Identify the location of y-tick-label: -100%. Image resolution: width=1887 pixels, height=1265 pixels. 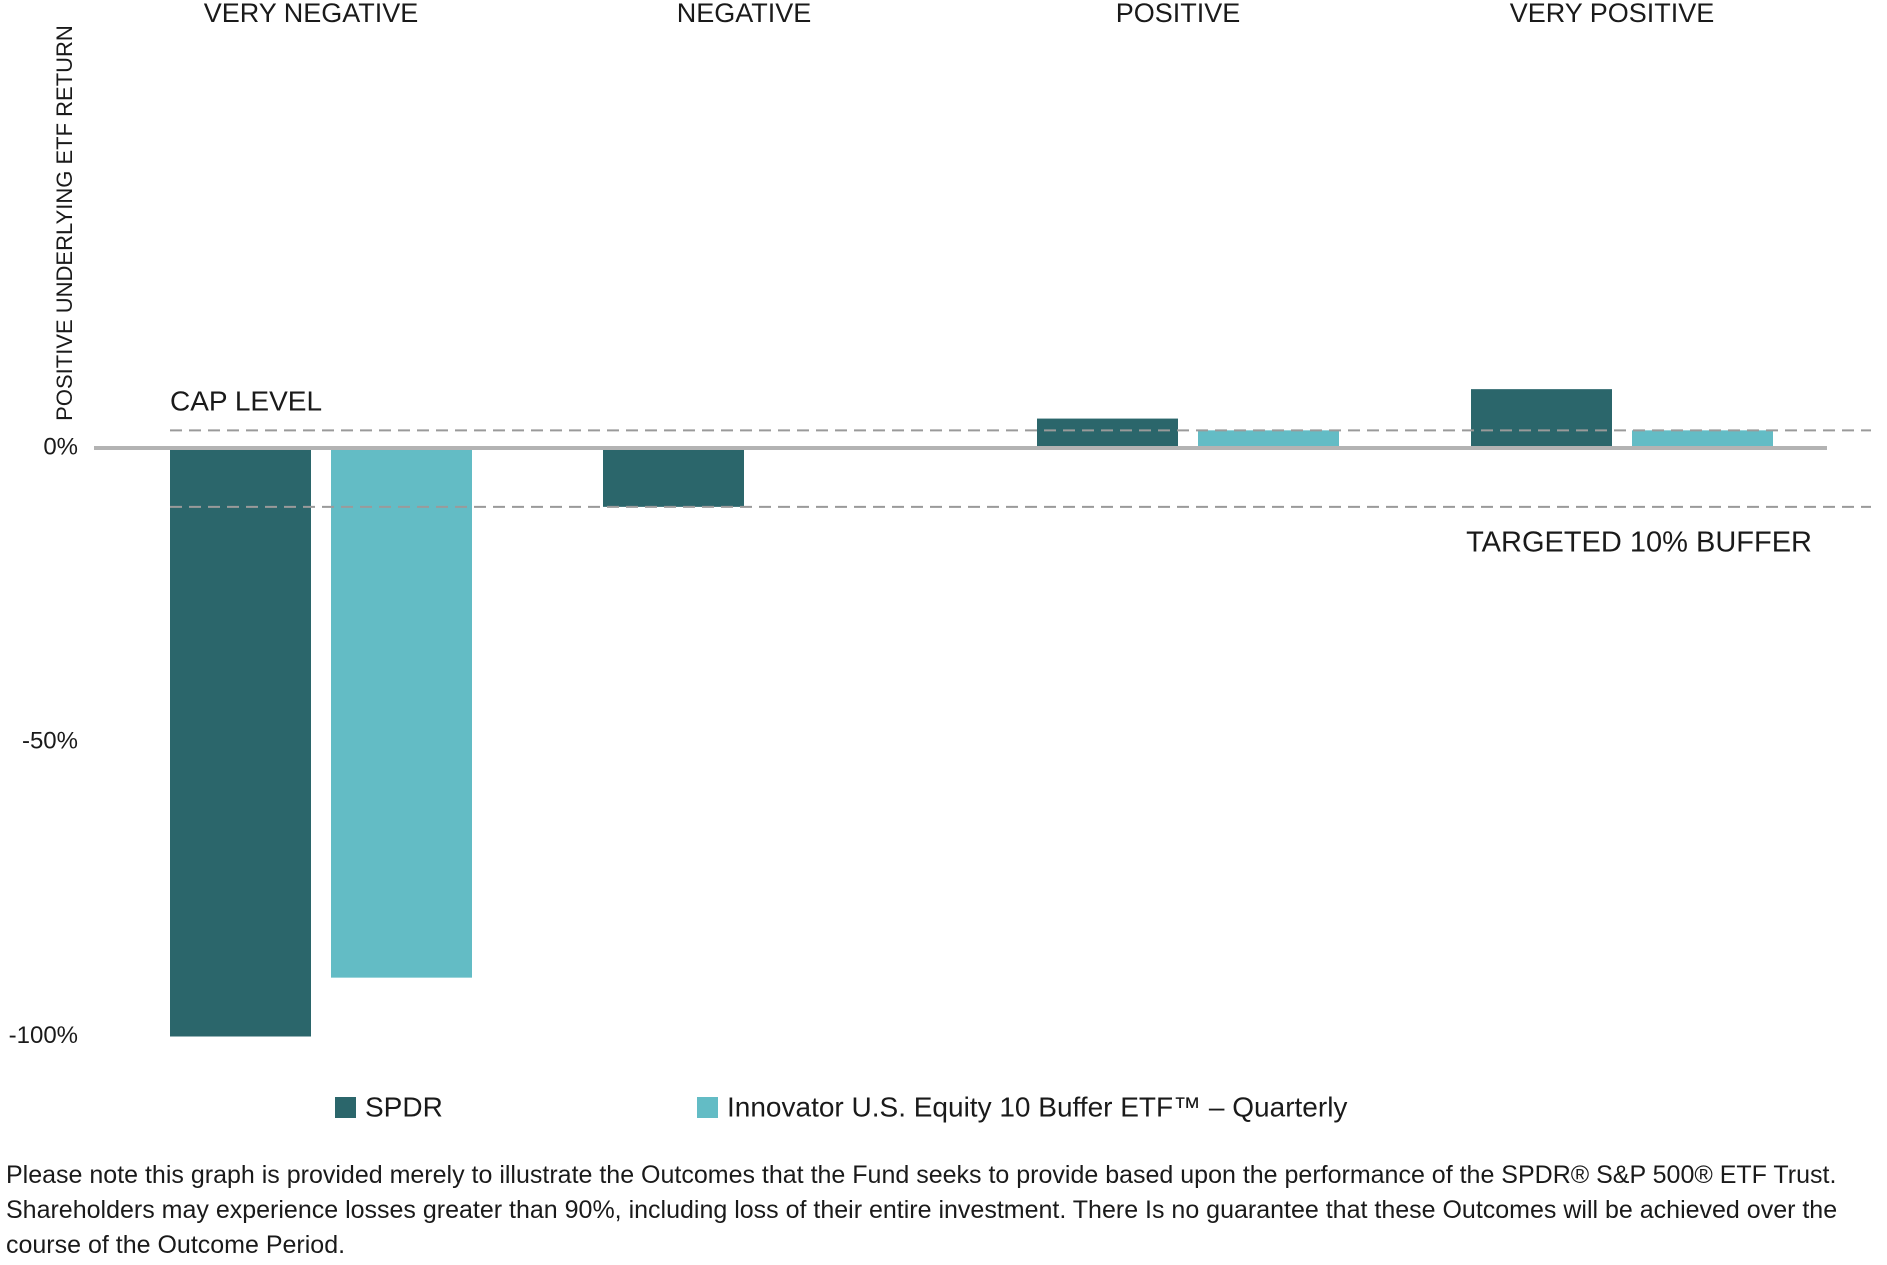
(43, 1035).